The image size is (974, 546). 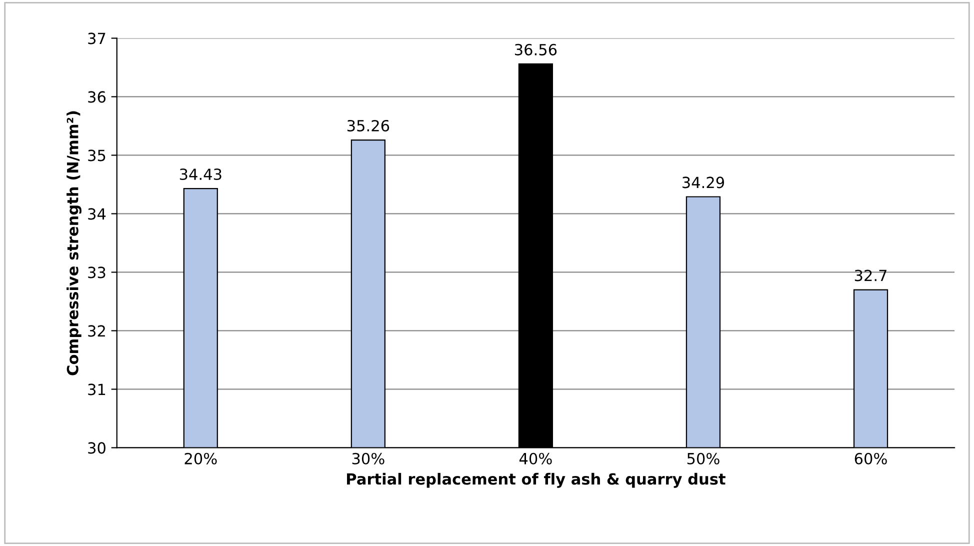 What do you see at coordinates (97, 38) in the screenshot?
I see `y-tick-label: 37` at bounding box center [97, 38].